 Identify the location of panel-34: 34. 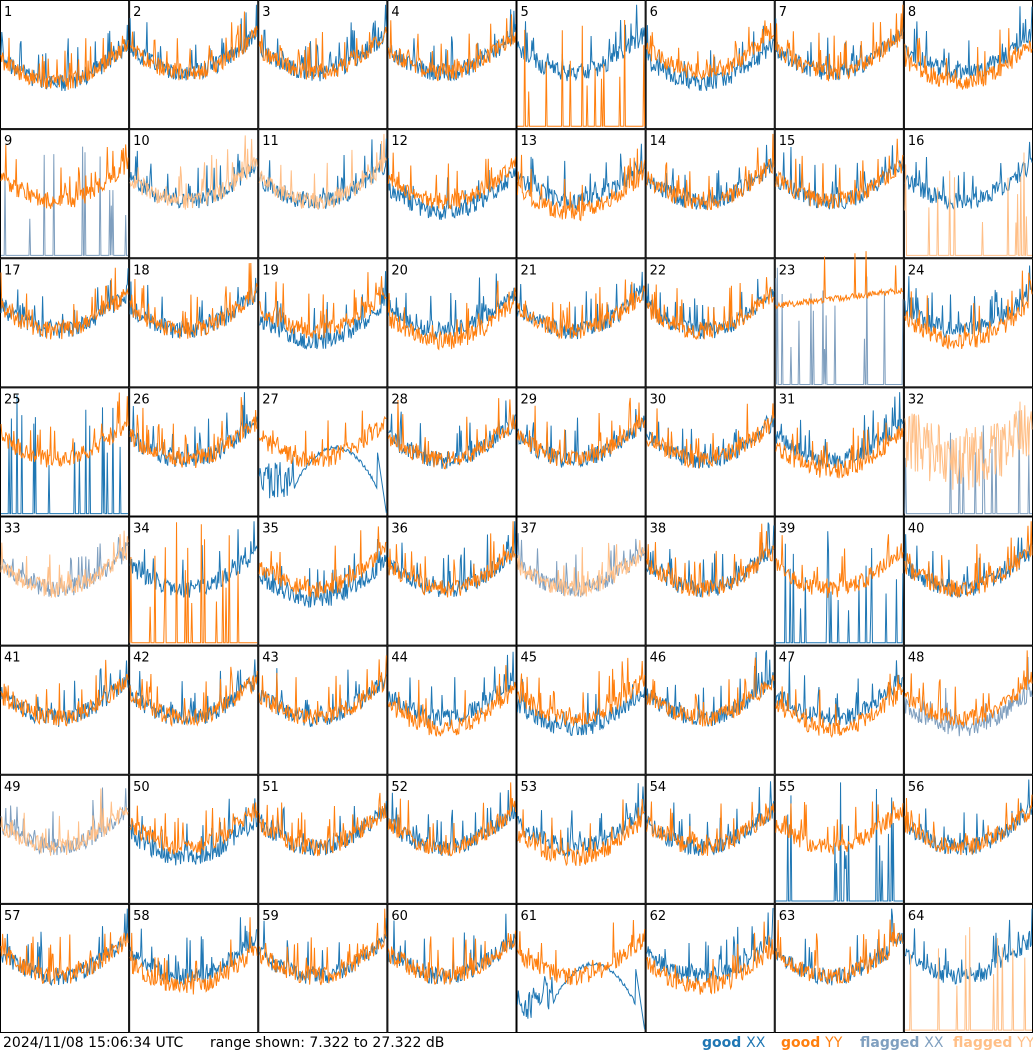
(194, 581).